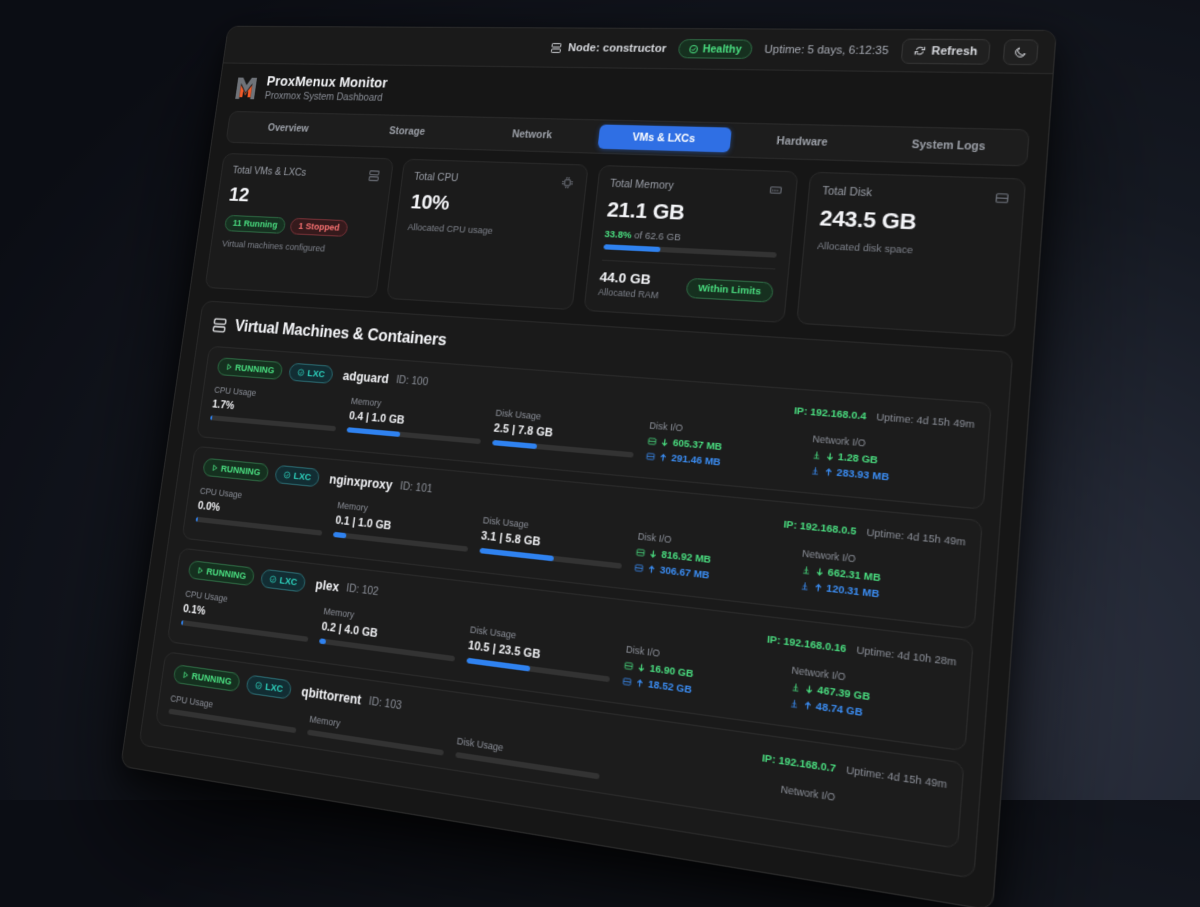  Describe the element at coordinates (700, 678) in the screenshot. I see `vm-disk-io-metric: Disk I/O 16.90 GB 18.52 GB` at that location.